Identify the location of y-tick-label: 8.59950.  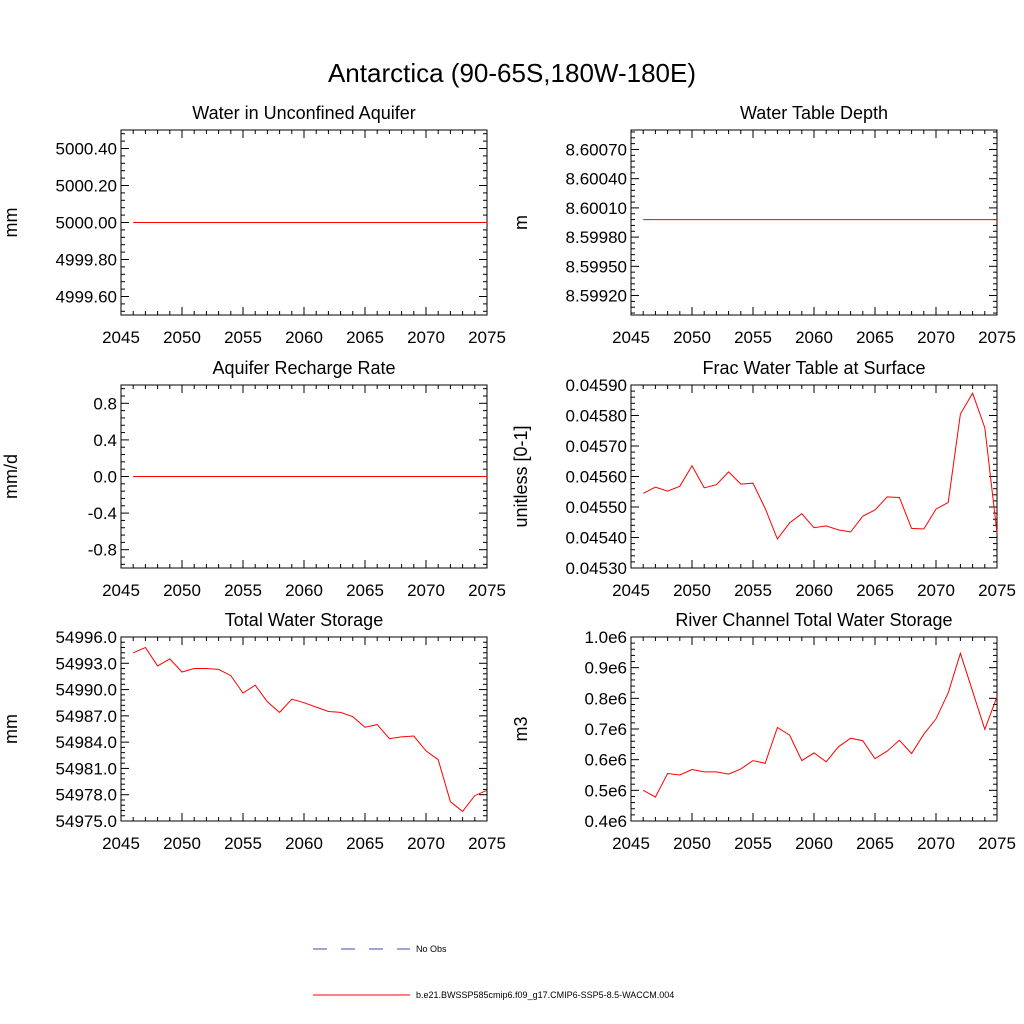
(596, 266).